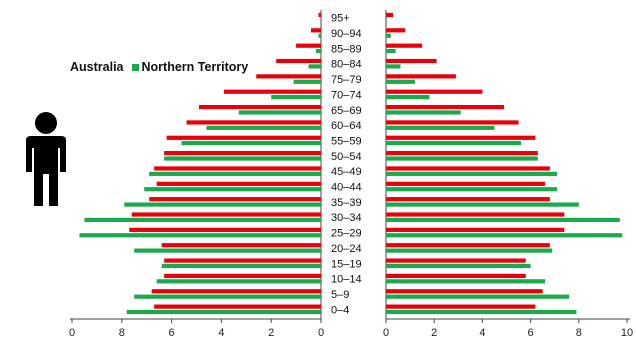 This screenshot has width=636, height=345. What do you see at coordinates (346, 111) in the screenshot?
I see `age-group-label: 65–69` at bounding box center [346, 111].